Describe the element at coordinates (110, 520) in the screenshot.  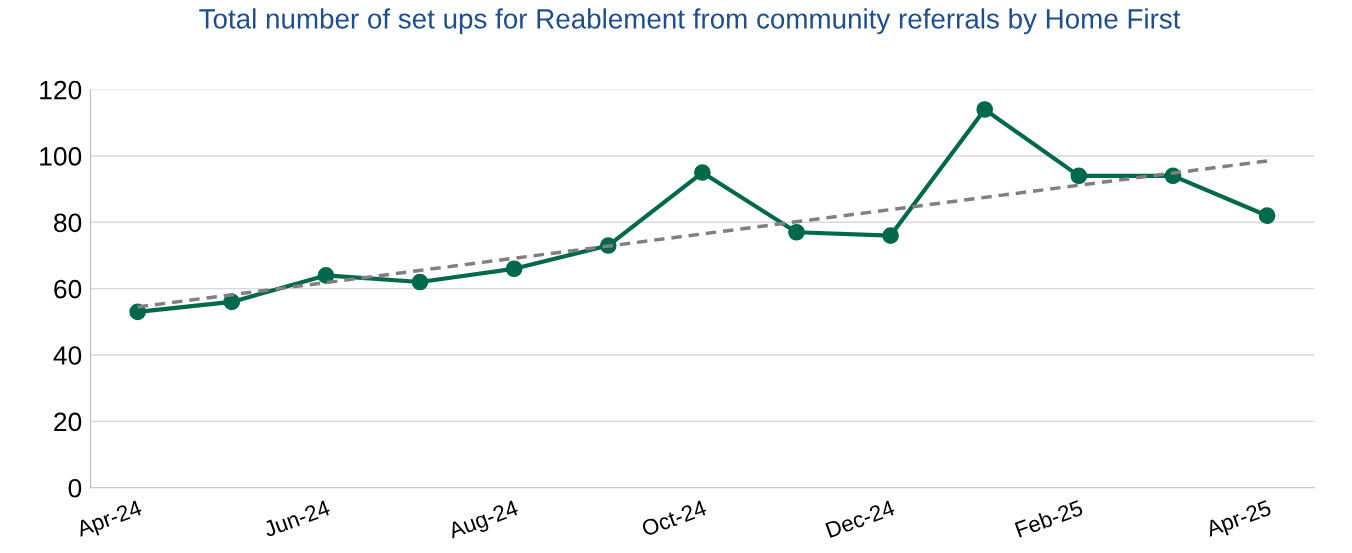
I see `x-tick-label: Apr-24` at that location.